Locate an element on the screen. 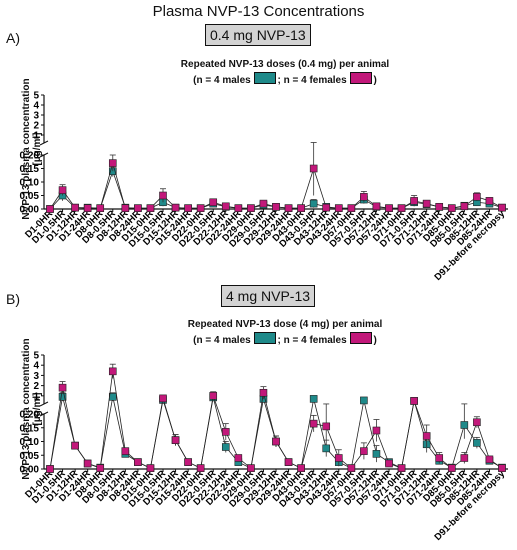  axis-break-mark is located at coordinates (44, 404).